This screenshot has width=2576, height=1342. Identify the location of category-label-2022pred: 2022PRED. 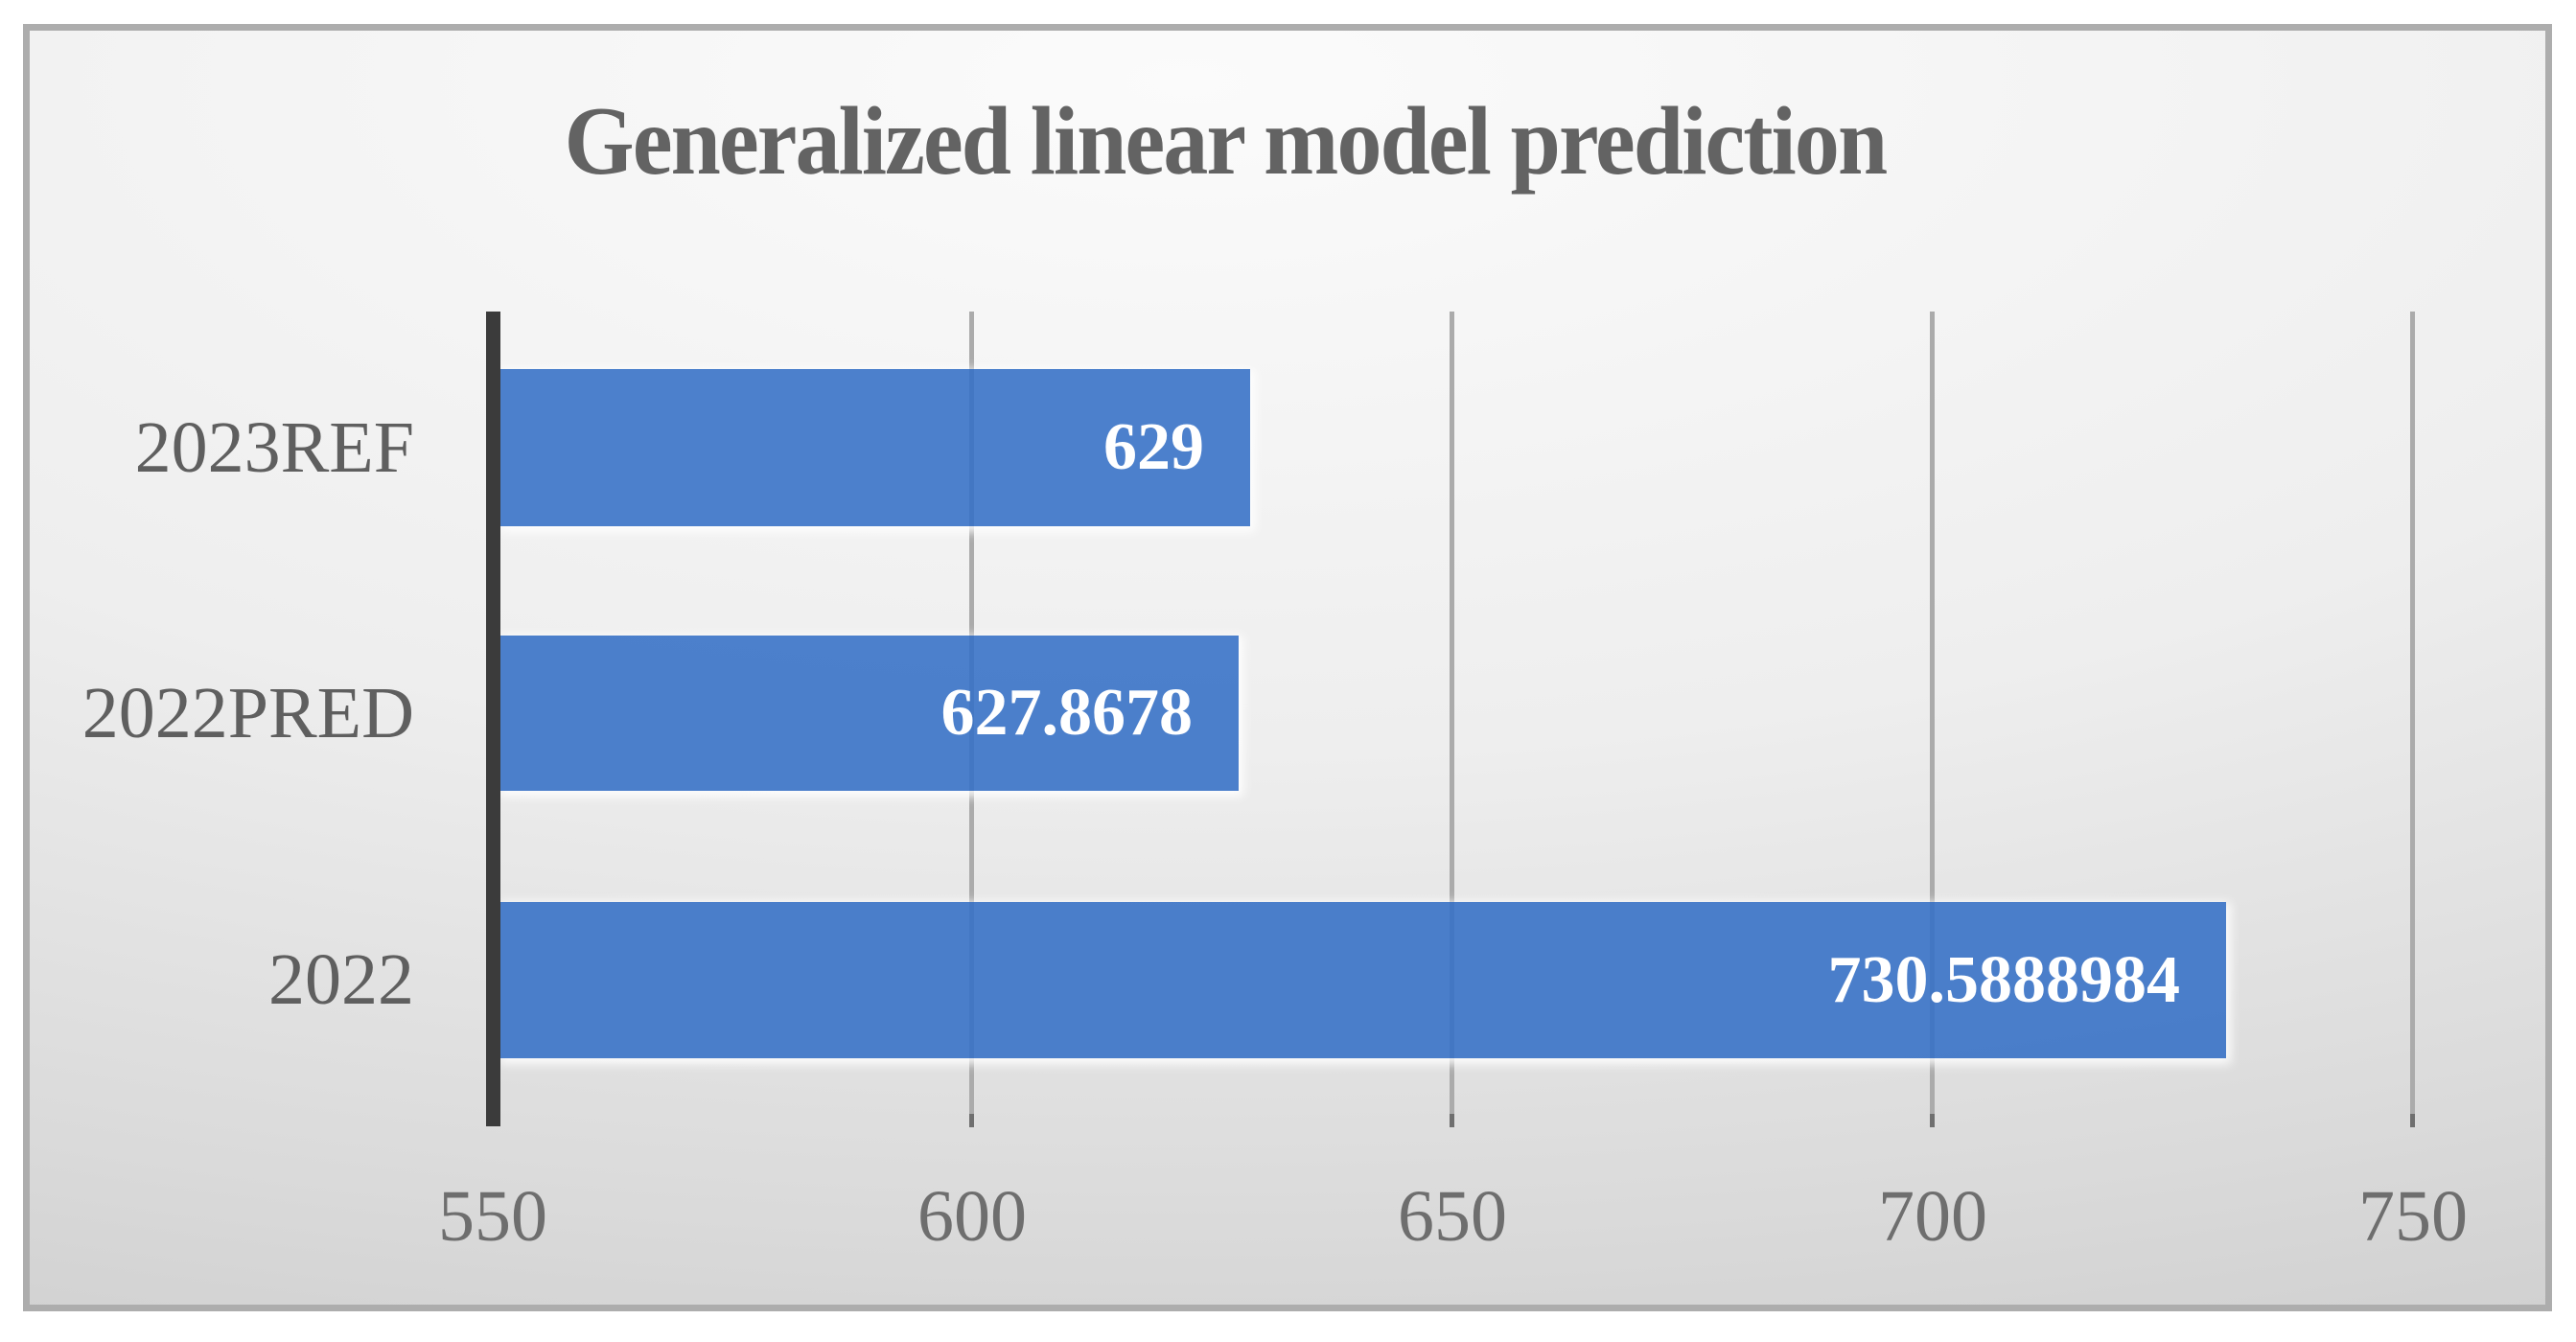
(248, 713).